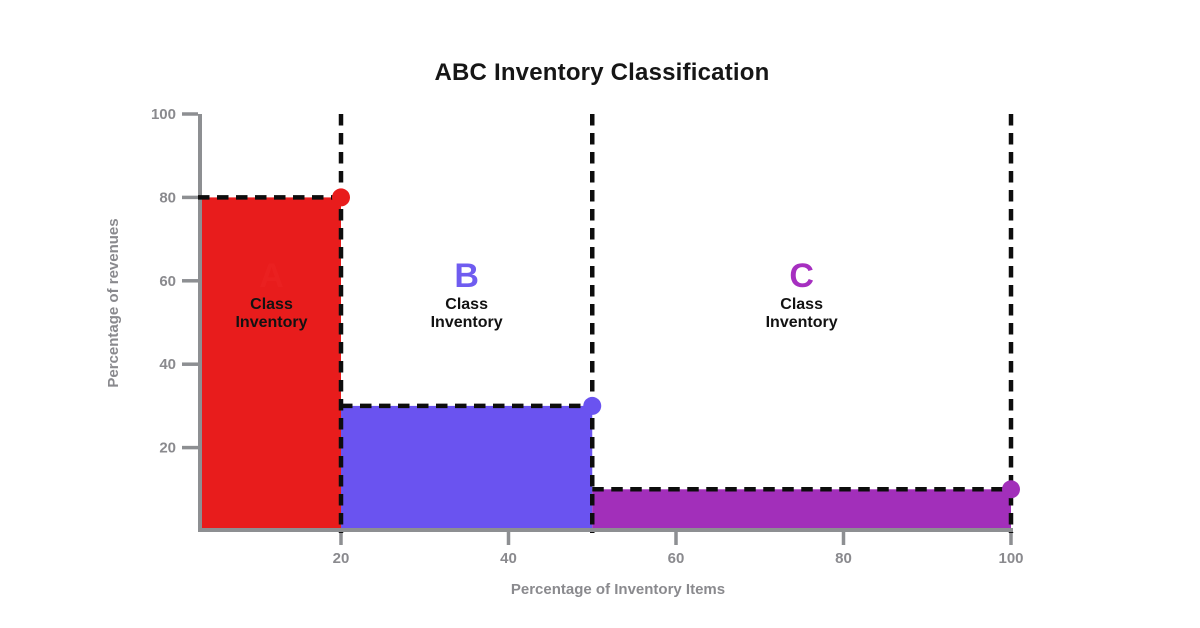 The height and width of the screenshot is (628, 1200). What do you see at coordinates (467, 322) in the screenshot?
I see `segment-label-b-line2: Inventory` at bounding box center [467, 322].